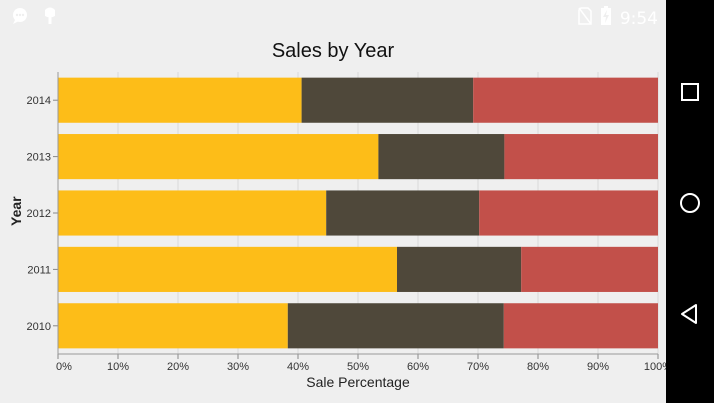 The image size is (714, 403). What do you see at coordinates (39, 270) in the screenshot?
I see `y-tick-label: 2011` at bounding box center [39, 270].